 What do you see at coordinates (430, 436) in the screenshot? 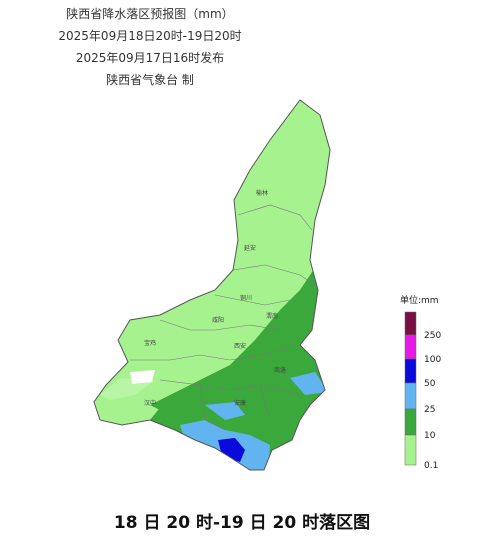
I see `legend-label: 10` at bounding box center [430, 436].